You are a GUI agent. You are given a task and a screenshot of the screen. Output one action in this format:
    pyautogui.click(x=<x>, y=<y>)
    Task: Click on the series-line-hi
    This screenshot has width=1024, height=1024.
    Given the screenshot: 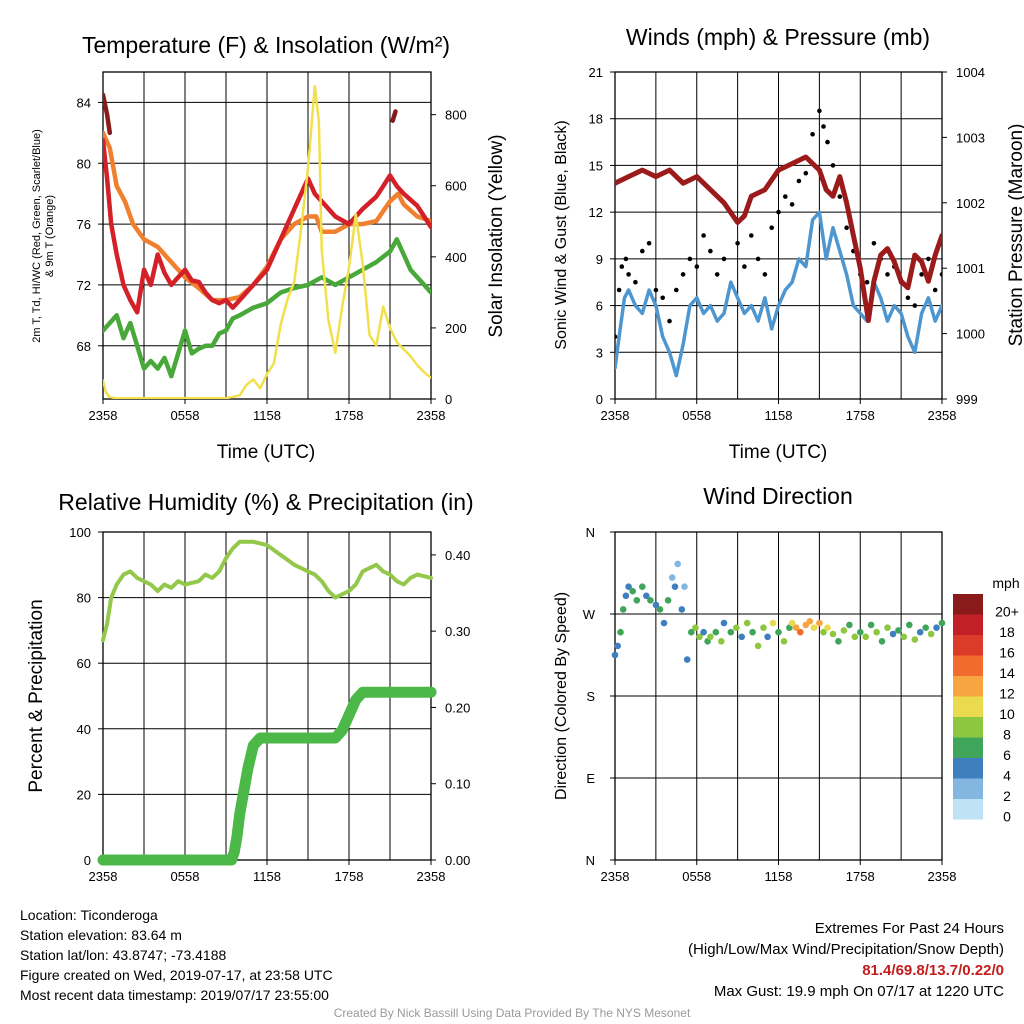 What is the action you would take?
    pyautogui.click(x=108, y=114)
    